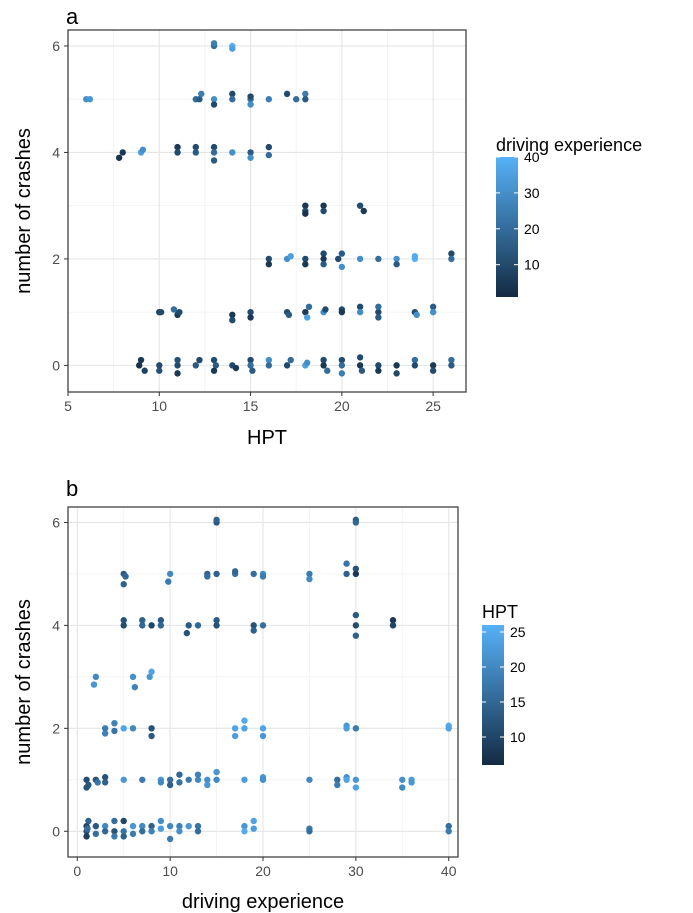  Describe the element at coordinates (356, 871) in the screenshot. I see `x-tick-label: 30` at that location.